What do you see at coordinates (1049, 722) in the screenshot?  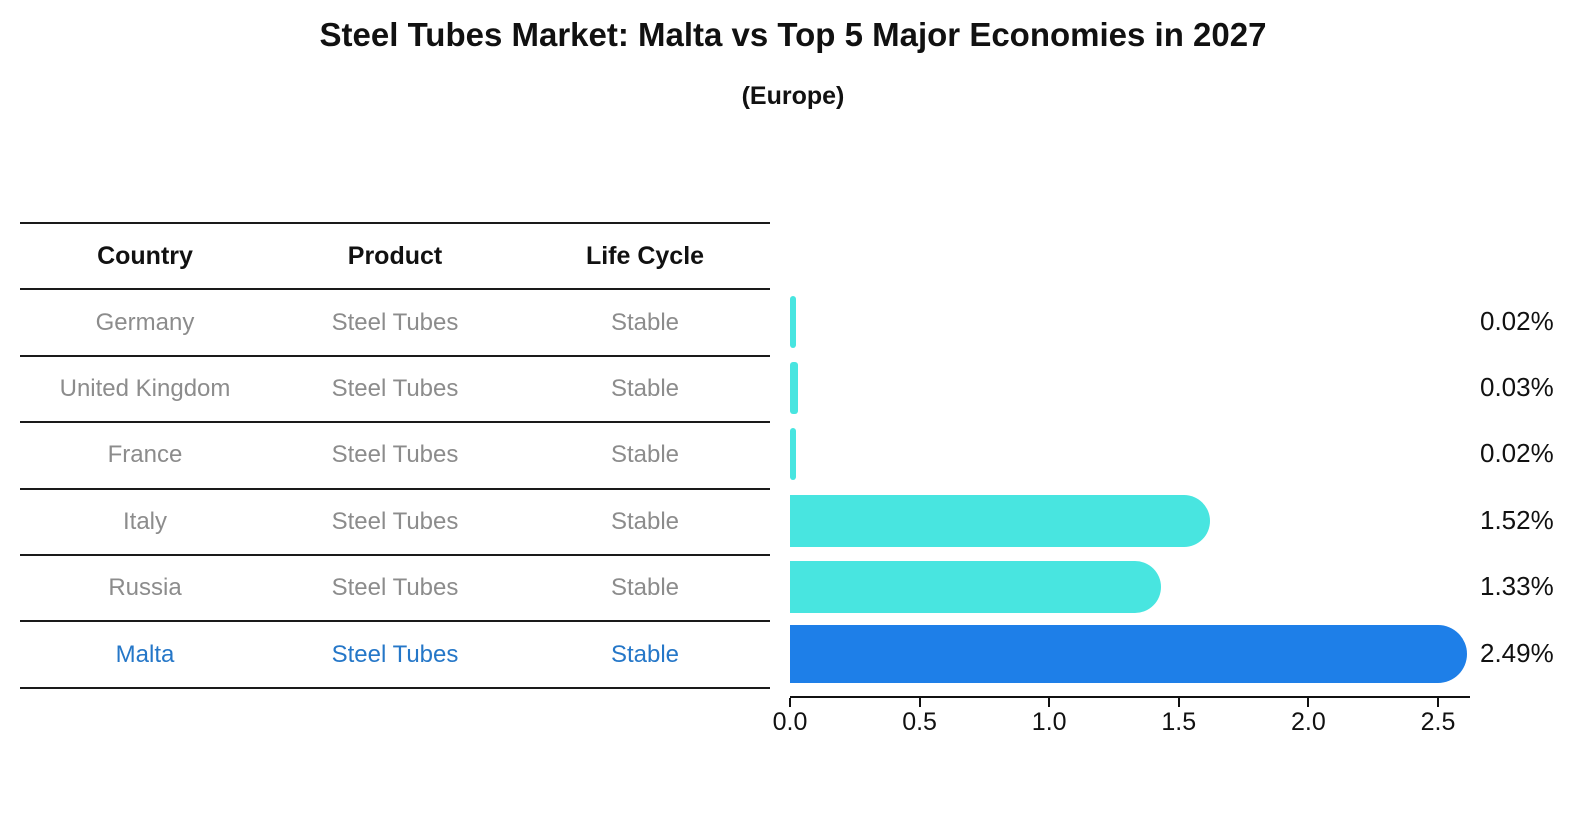 I see `x-tick-label: 1.0` at bounding box center [1049, 722].